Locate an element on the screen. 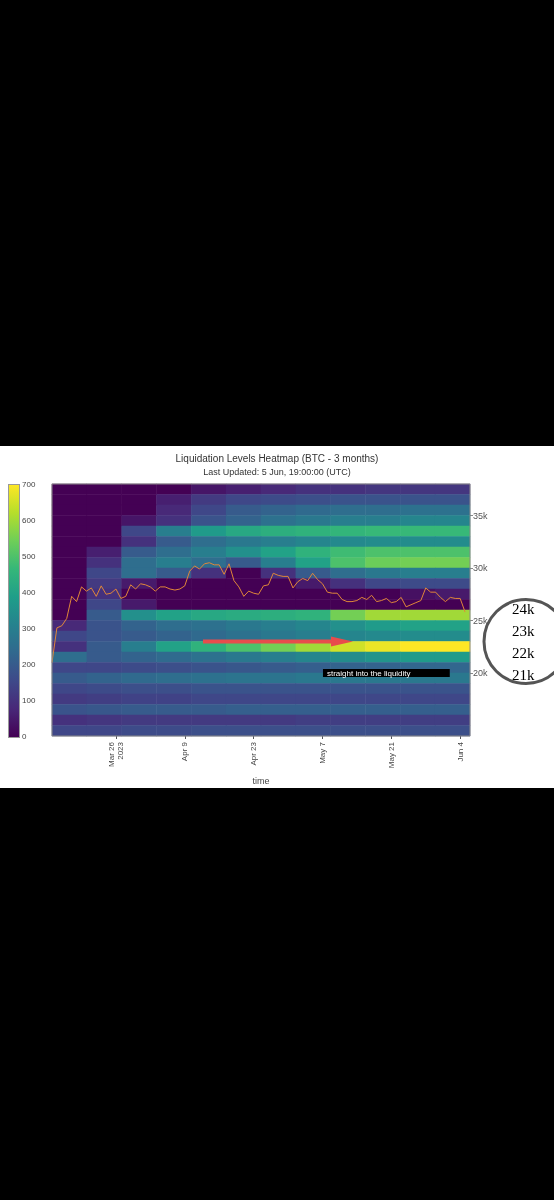  color-bar-label: 100 is located at coordinates (29, 701).